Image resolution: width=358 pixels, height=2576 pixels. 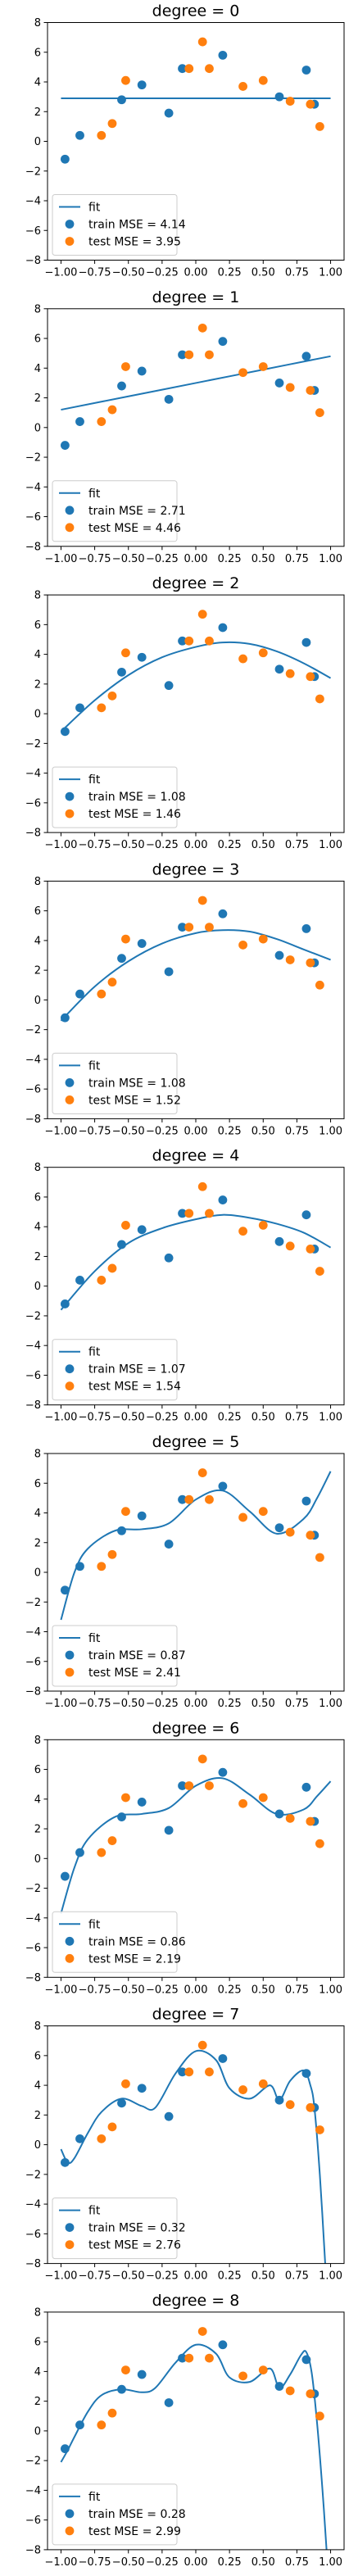 I want to click on subplot-title: degree = 8, so click(x=196, y=2301).